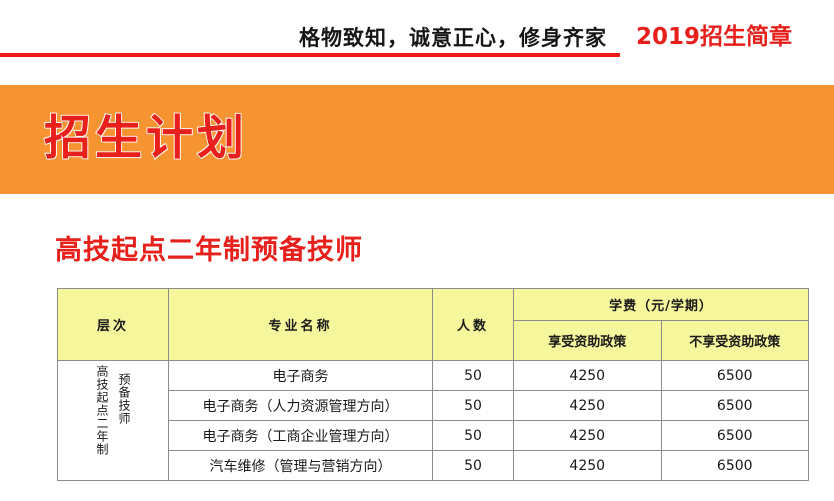 The width and height of the screenshot is (834, 501). What do you see at coordinates (300, 465) in the screenshot?
I see `cell-major: 汽车维修（管理与营销方向）` at bounding box center [300, 465].